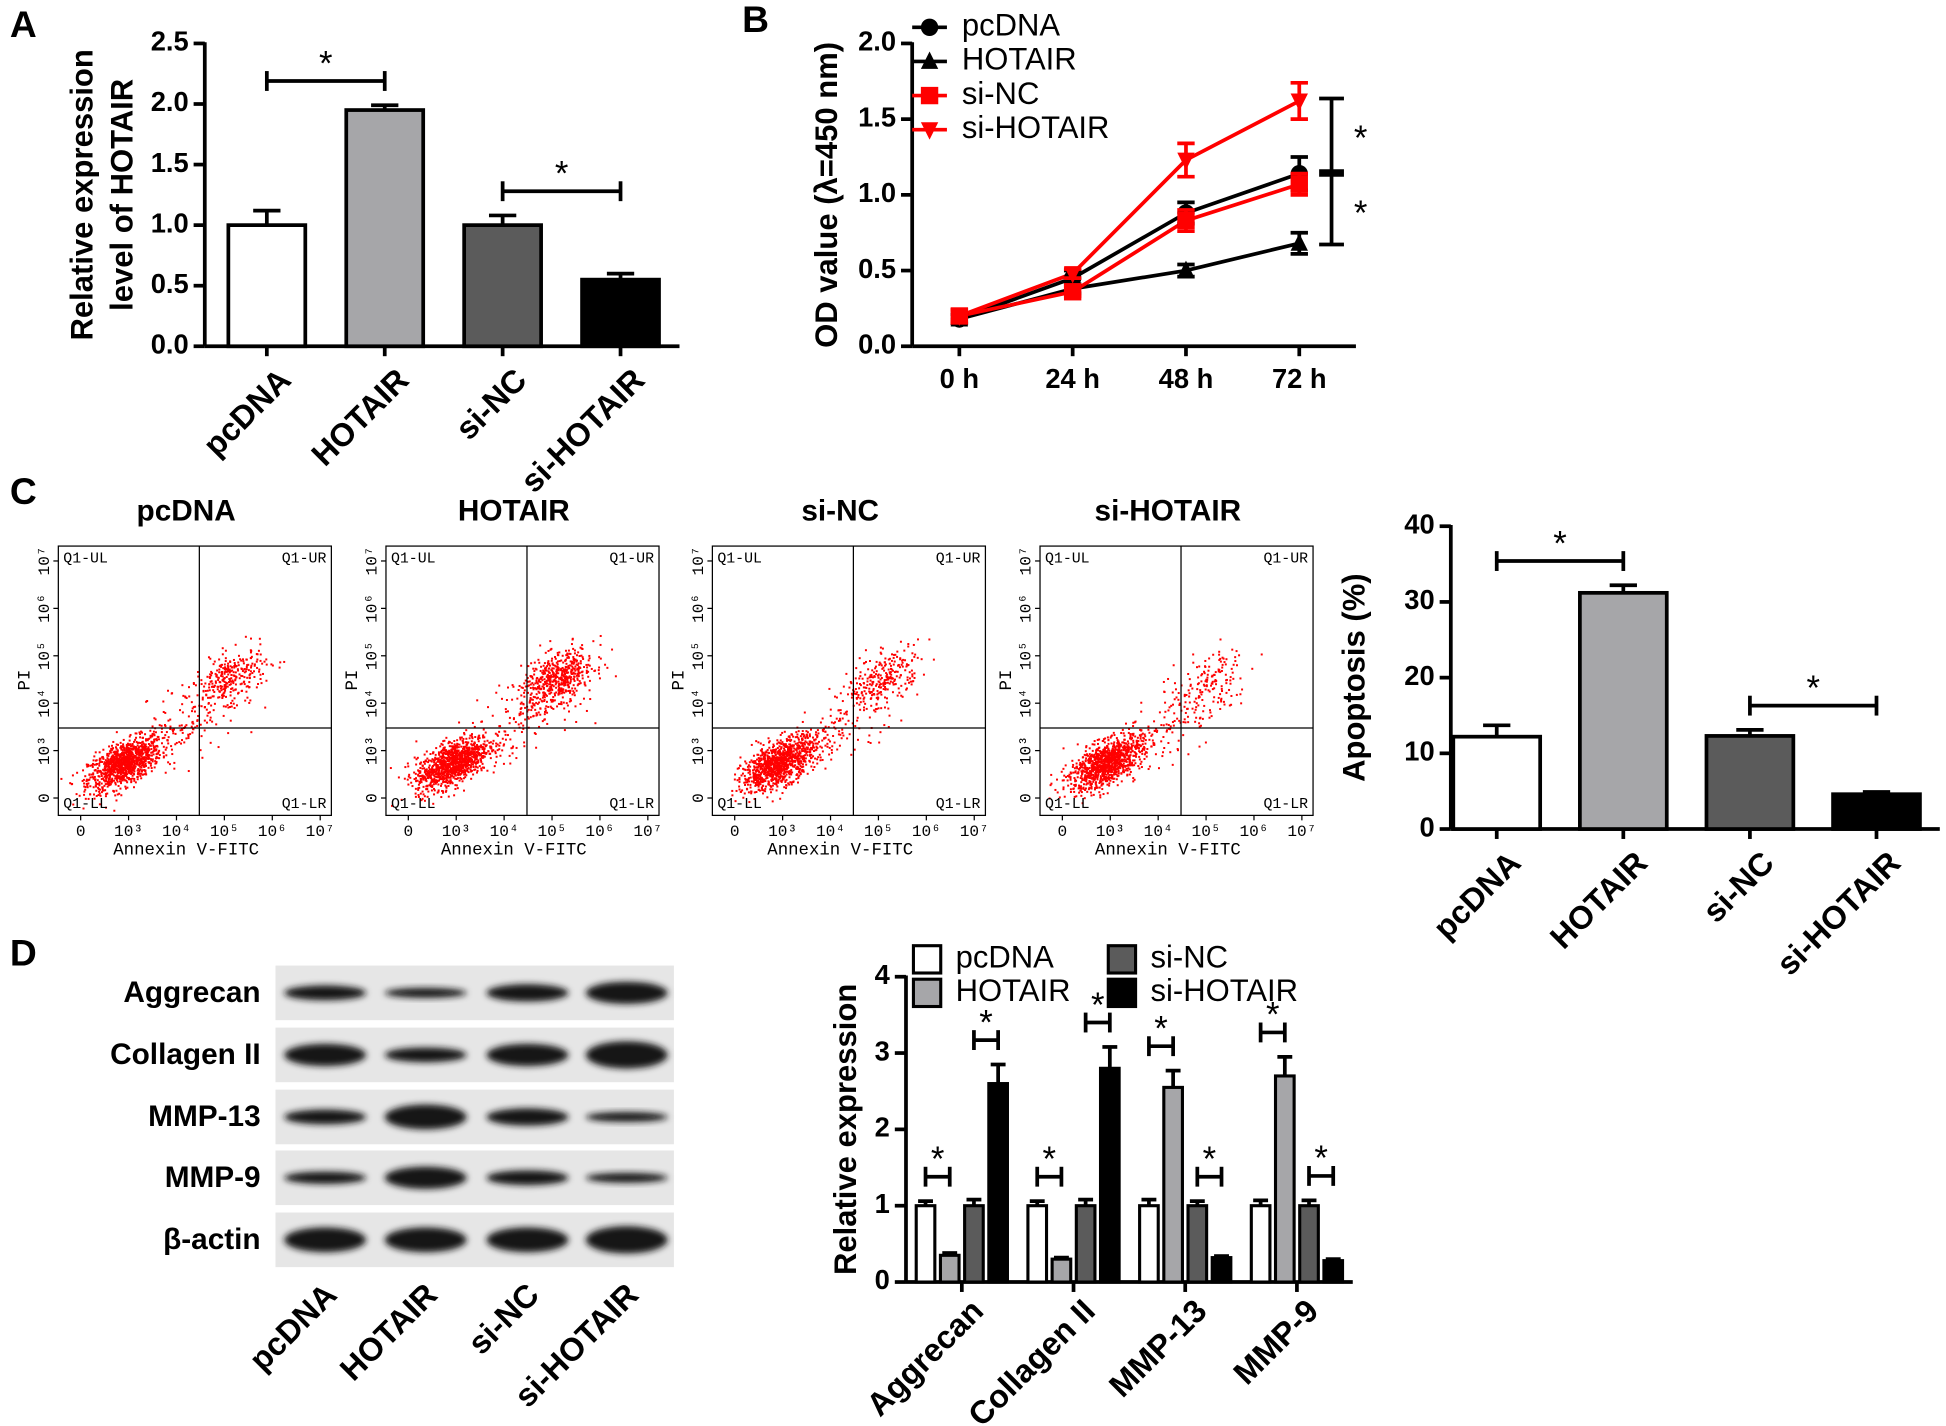 This screenshot has height=1426, width=1946. Describe the element at coordinates (85, 805) in the screenshot. I see `quadrant-label: Q1-LL` at that location.